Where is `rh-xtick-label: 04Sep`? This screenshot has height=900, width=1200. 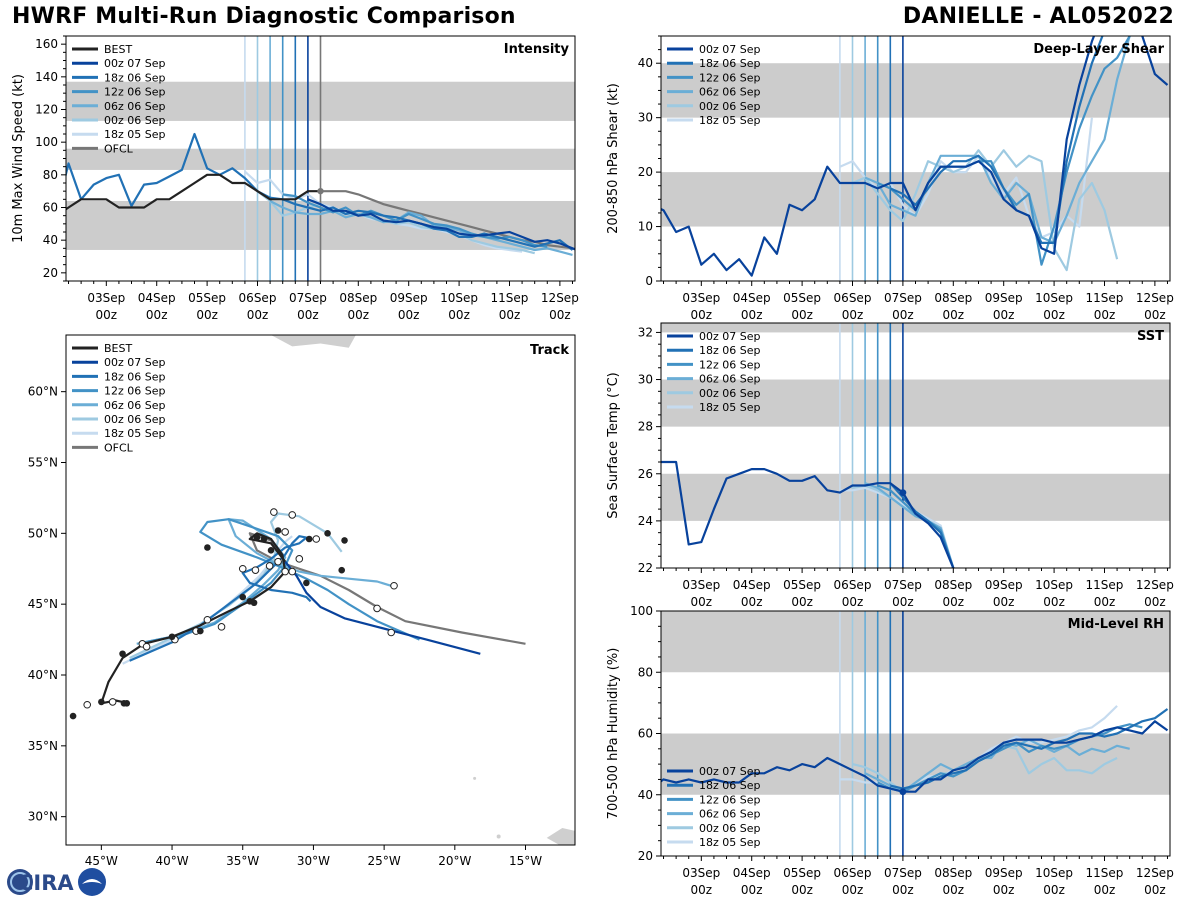 rh-xtick-label: 04Sep is located at coordinates (752, 873).